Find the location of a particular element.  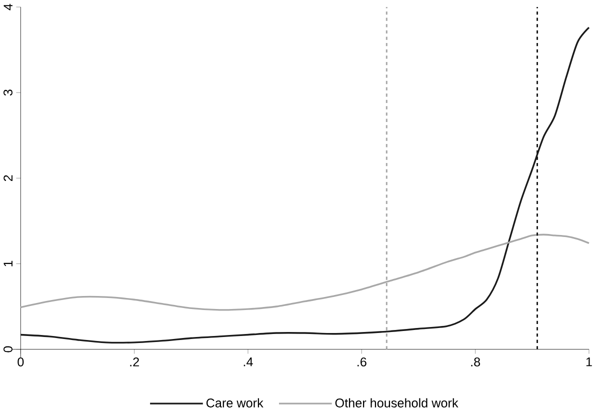

x-tick-label: .4 is located at coordinates (248, 361).